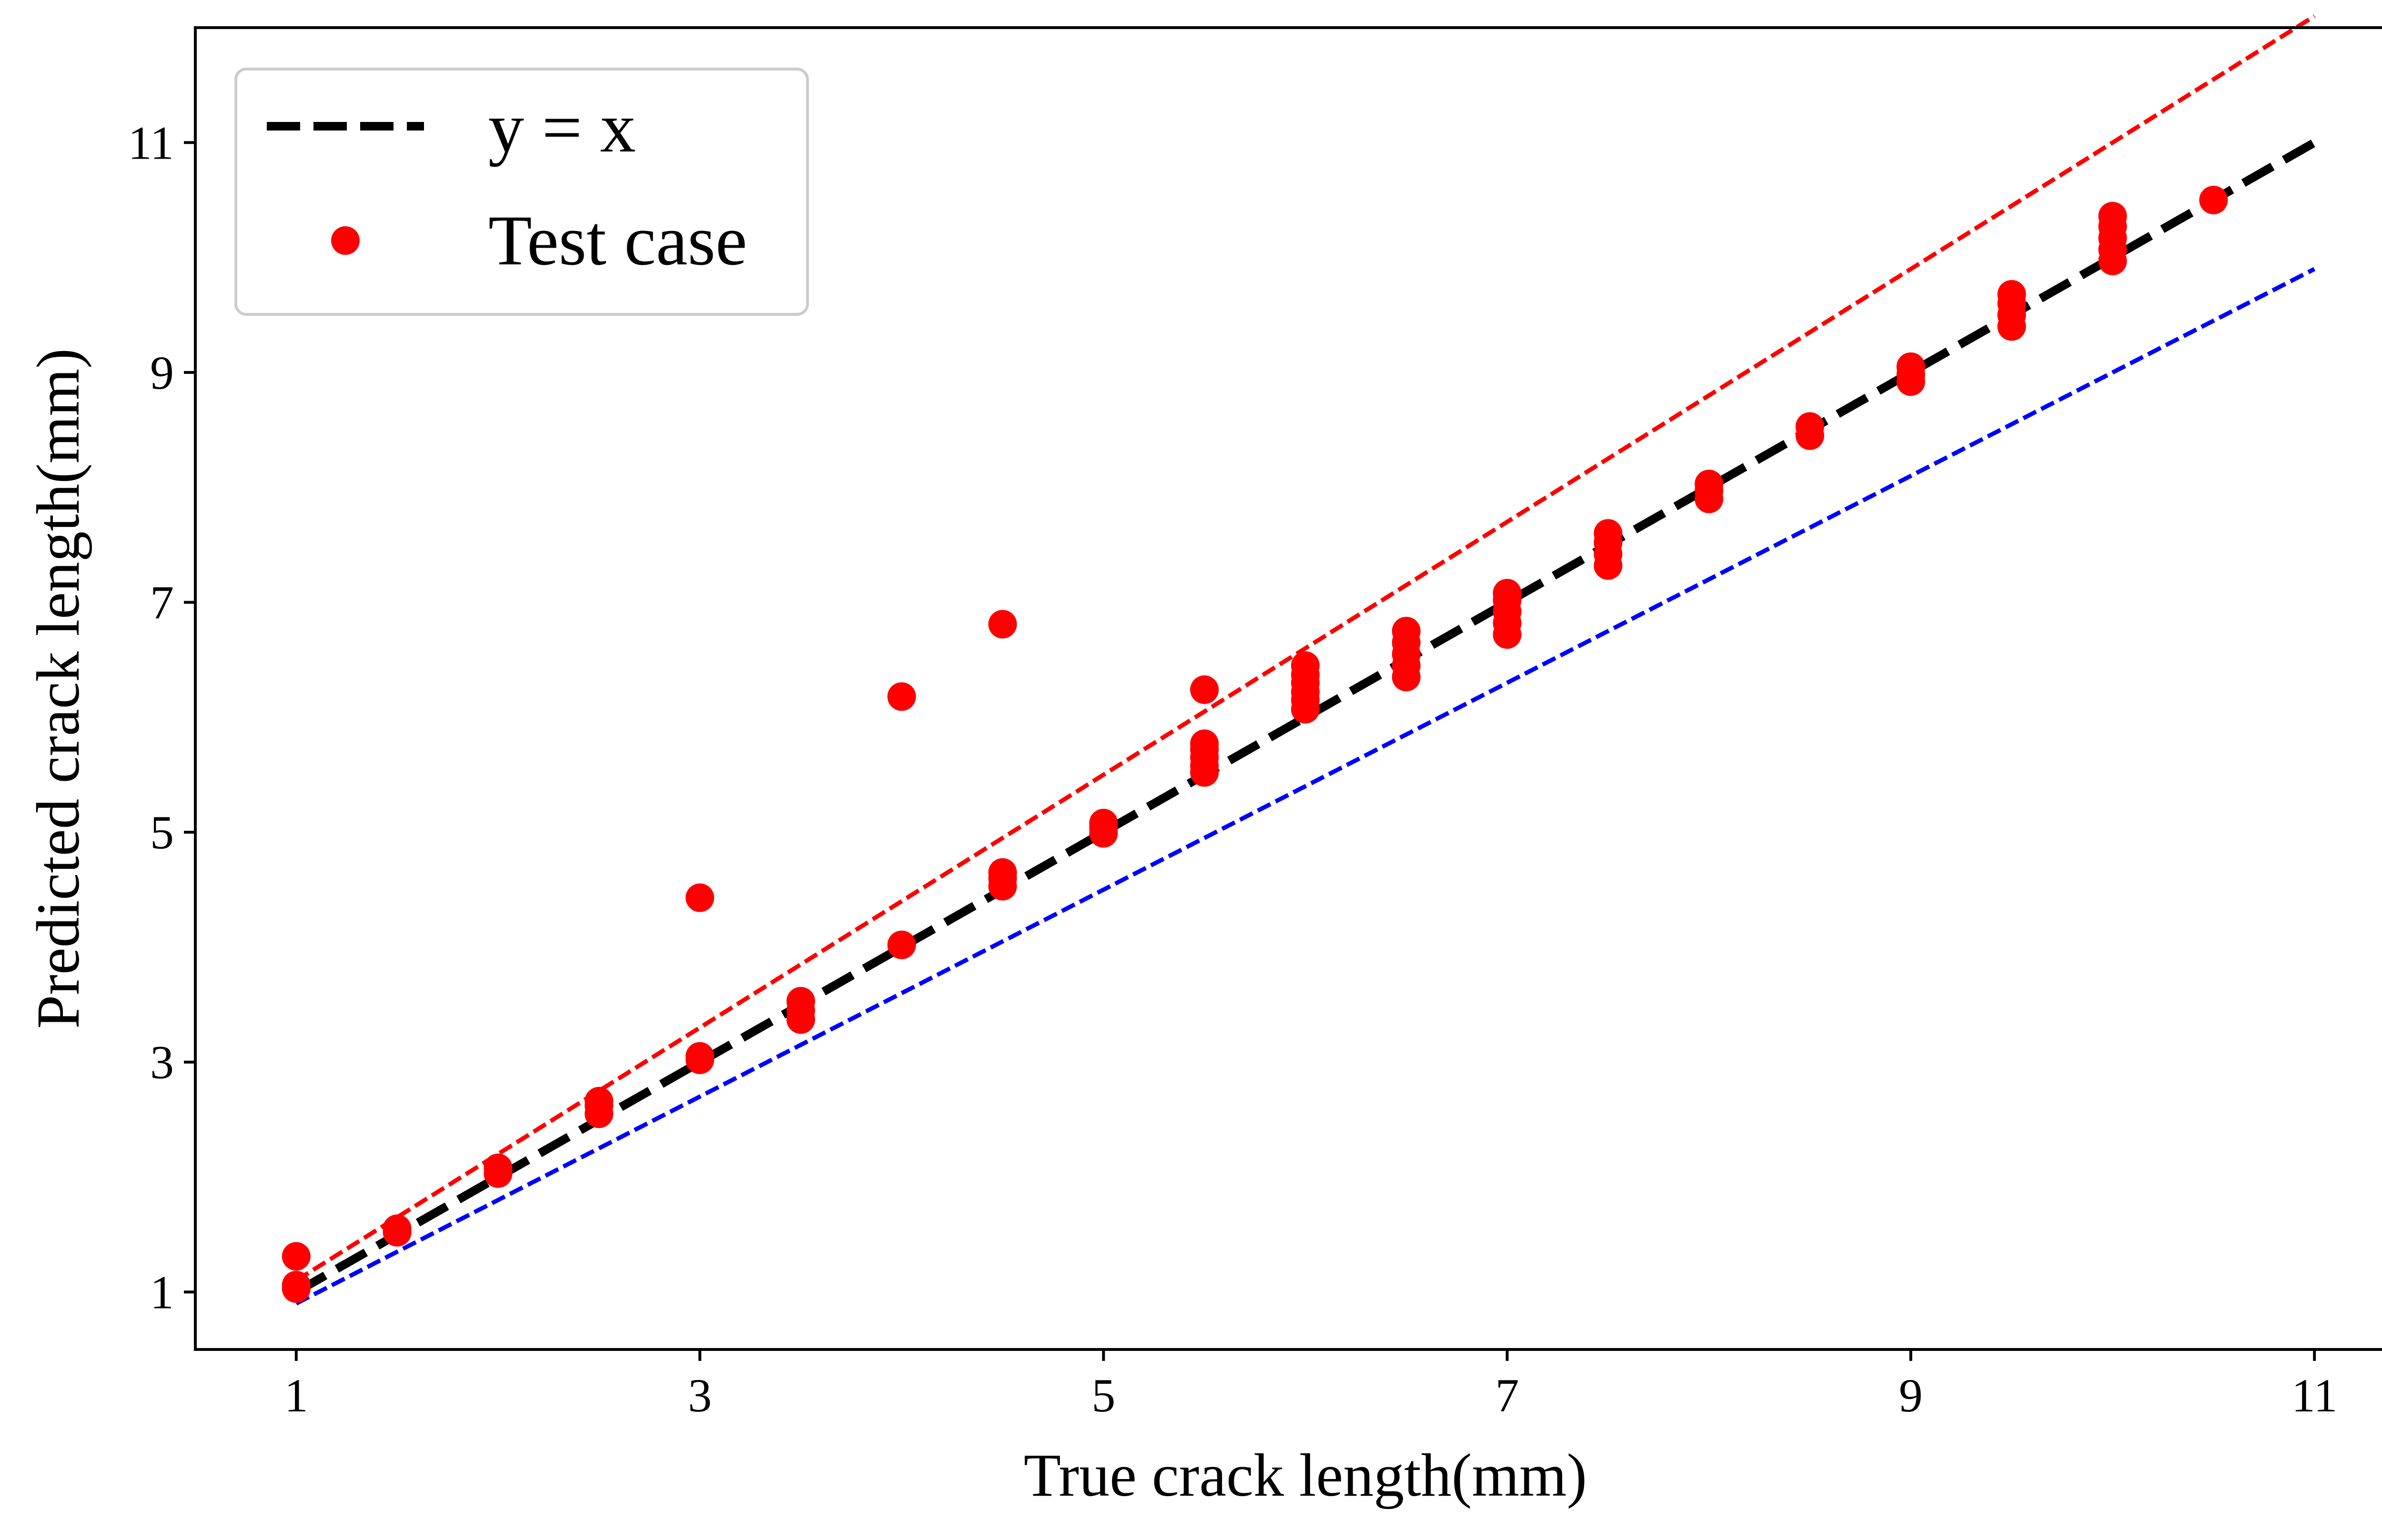 This screenshot has width=2382, height=1540. Describe the element at coordinates (2314, 1395) in the screenshot. I see `x-tick-label: 11` at that location.